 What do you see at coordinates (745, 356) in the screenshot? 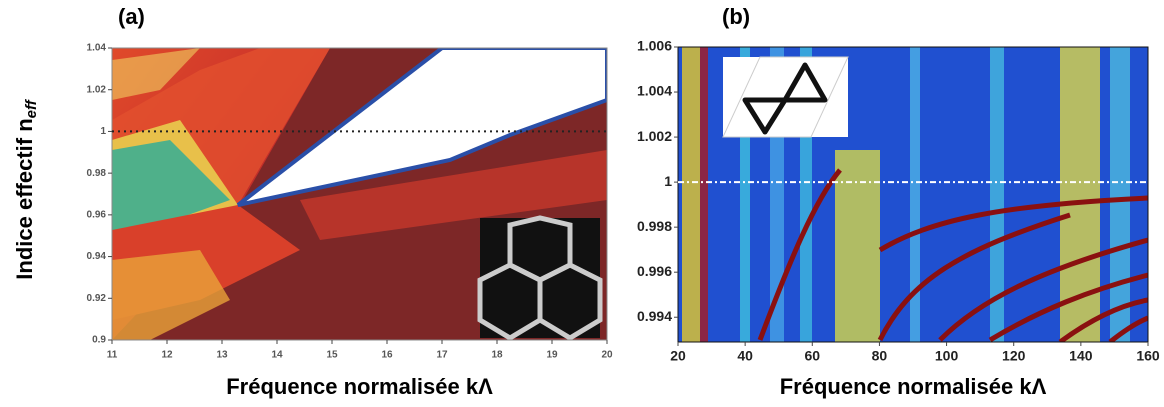
I see `x-tick-label: 40` at bounding box center [745, 356].